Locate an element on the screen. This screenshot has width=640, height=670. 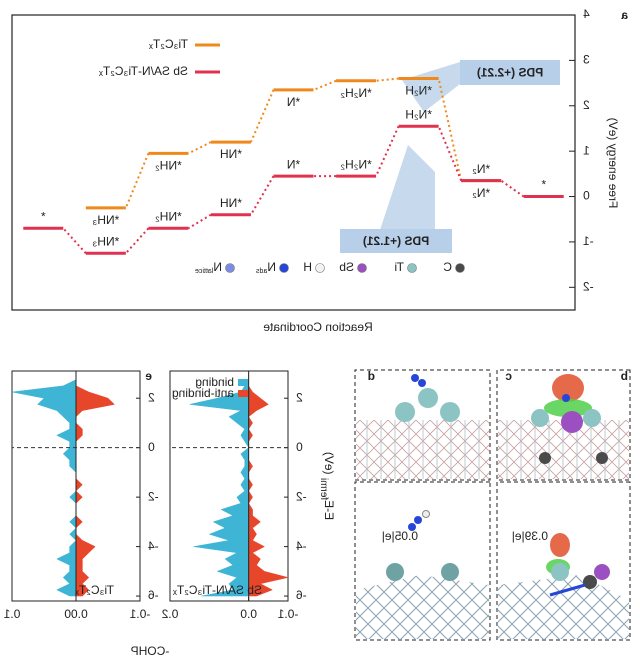
atom-legend-label: Sb is located at coordinates (346, 267).